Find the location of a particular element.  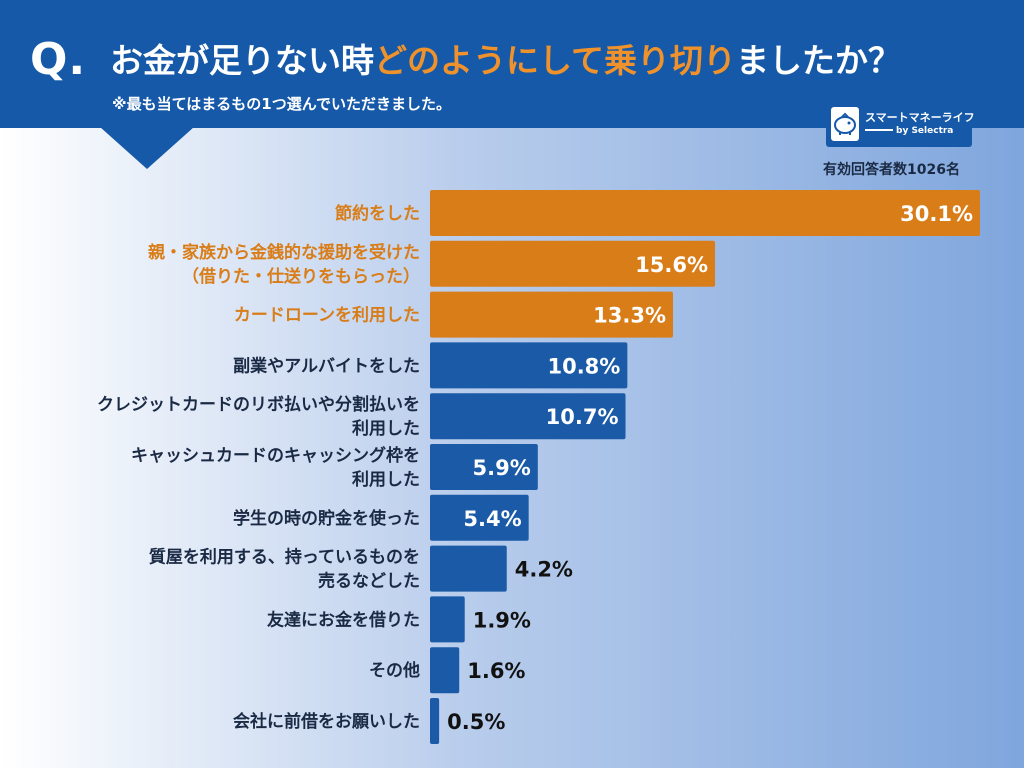

bar-value-label: 15.6% is located at coordinates (671, 265).